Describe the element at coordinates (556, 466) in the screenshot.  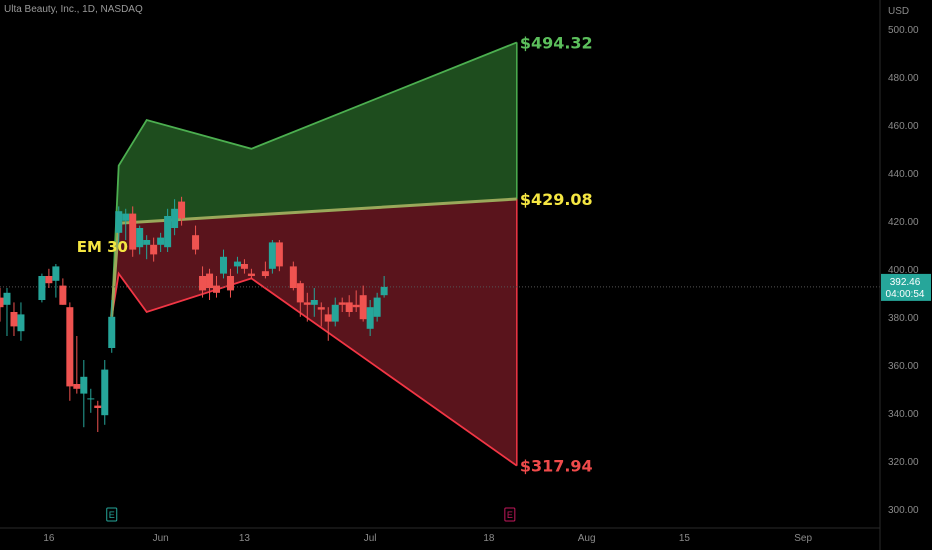
I see `expected-move-level-label: $317.94` at that location.